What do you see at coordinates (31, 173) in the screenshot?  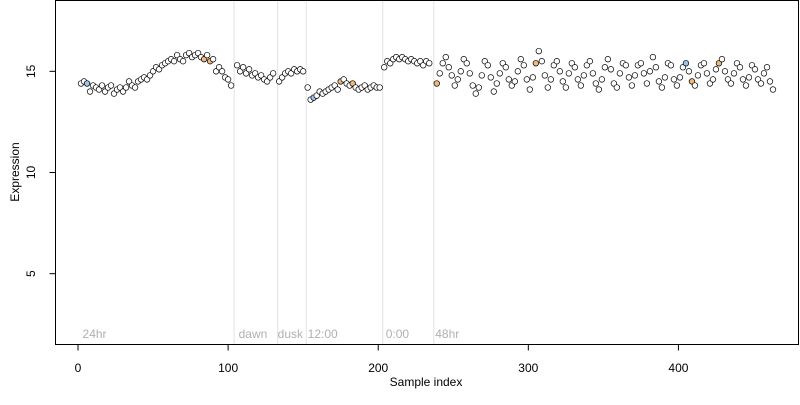 I see `y-tick-label-1: 10` at bounding box center [31, 173].